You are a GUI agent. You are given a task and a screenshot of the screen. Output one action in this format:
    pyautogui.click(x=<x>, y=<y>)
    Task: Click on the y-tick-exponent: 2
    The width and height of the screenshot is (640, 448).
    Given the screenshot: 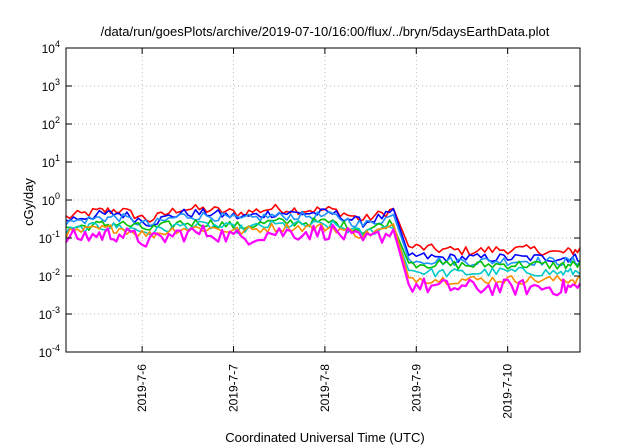 What is the action you would take?
    pyautogui.click(x=57, y=120)
    